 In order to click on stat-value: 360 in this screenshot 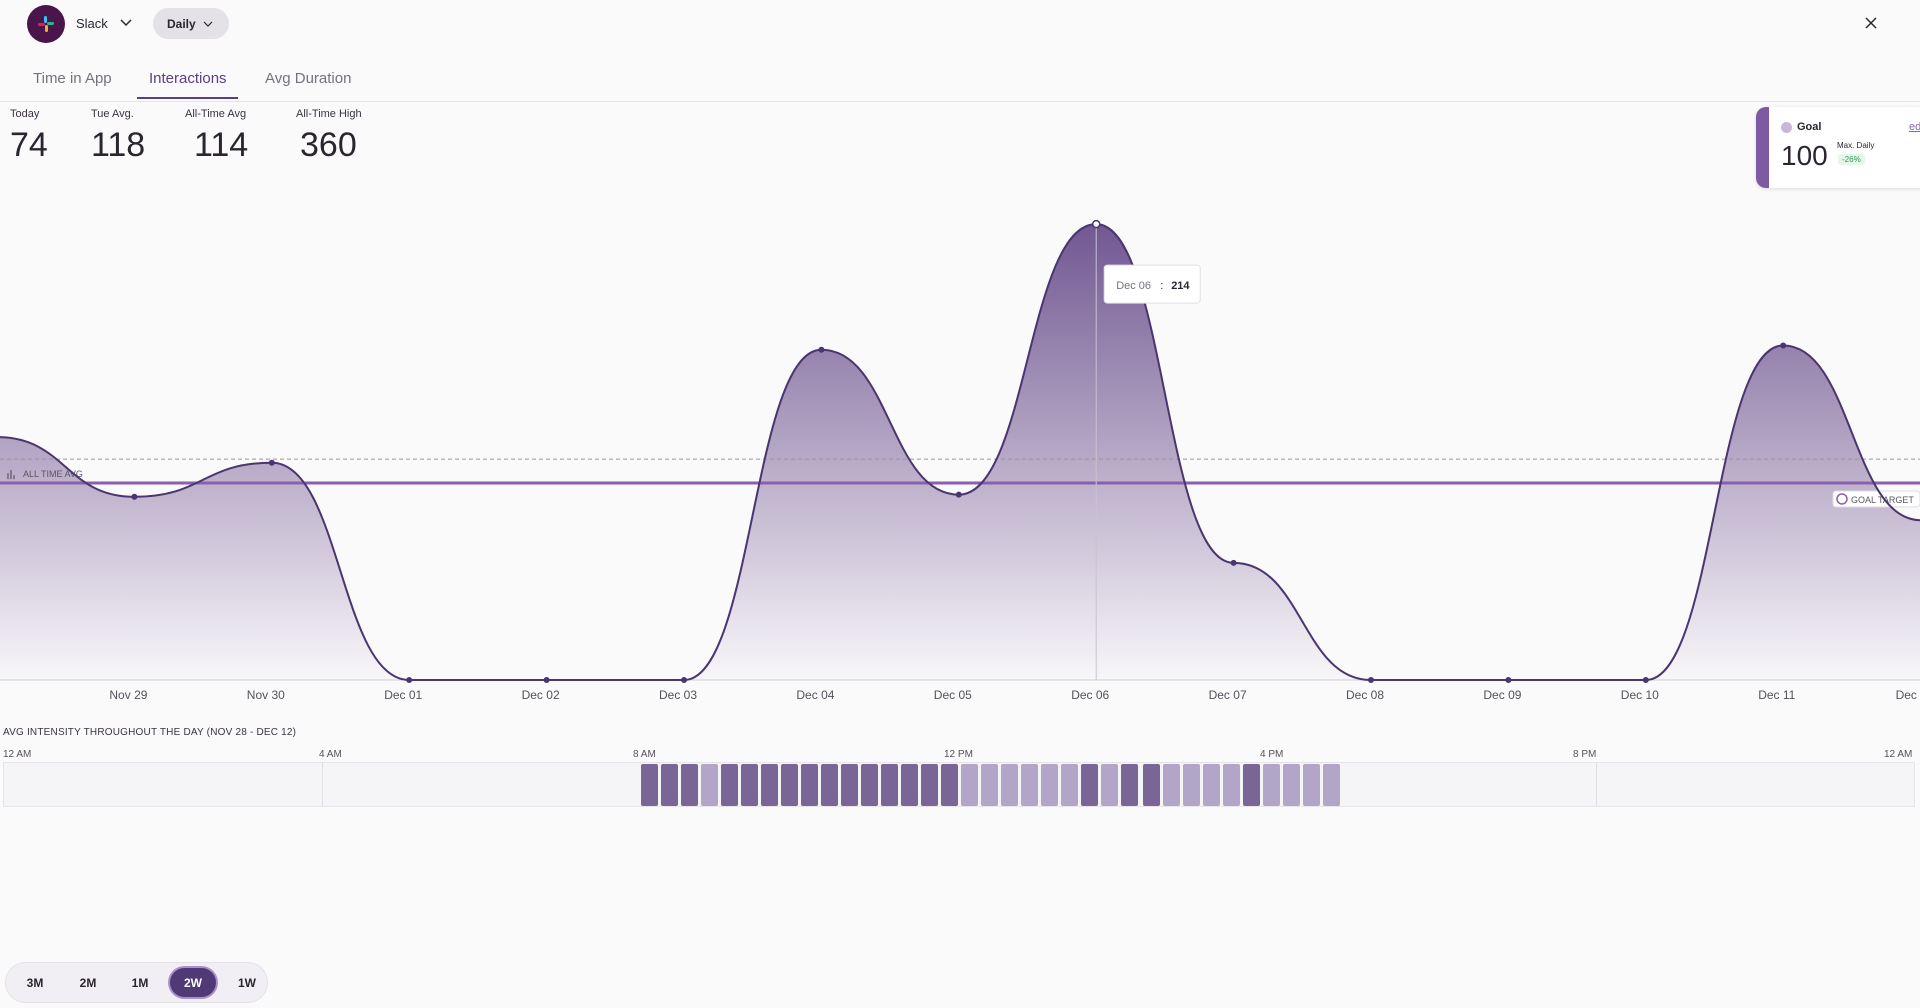, I will do `click(328, 145)`.